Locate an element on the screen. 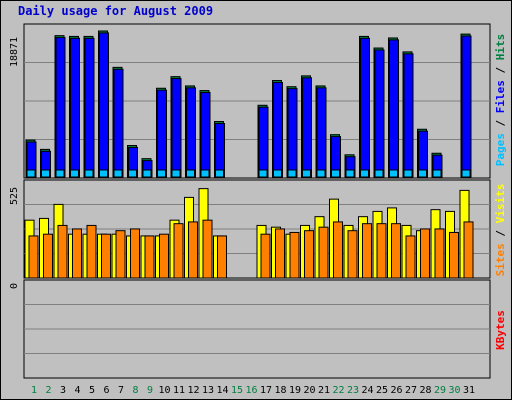  x-tick-20: 20 is located at coordinates (309, 390).